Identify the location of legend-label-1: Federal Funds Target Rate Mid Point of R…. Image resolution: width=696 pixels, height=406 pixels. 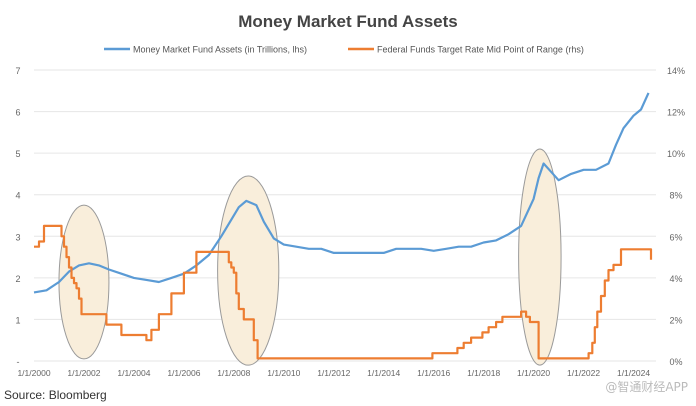
(480, 50).